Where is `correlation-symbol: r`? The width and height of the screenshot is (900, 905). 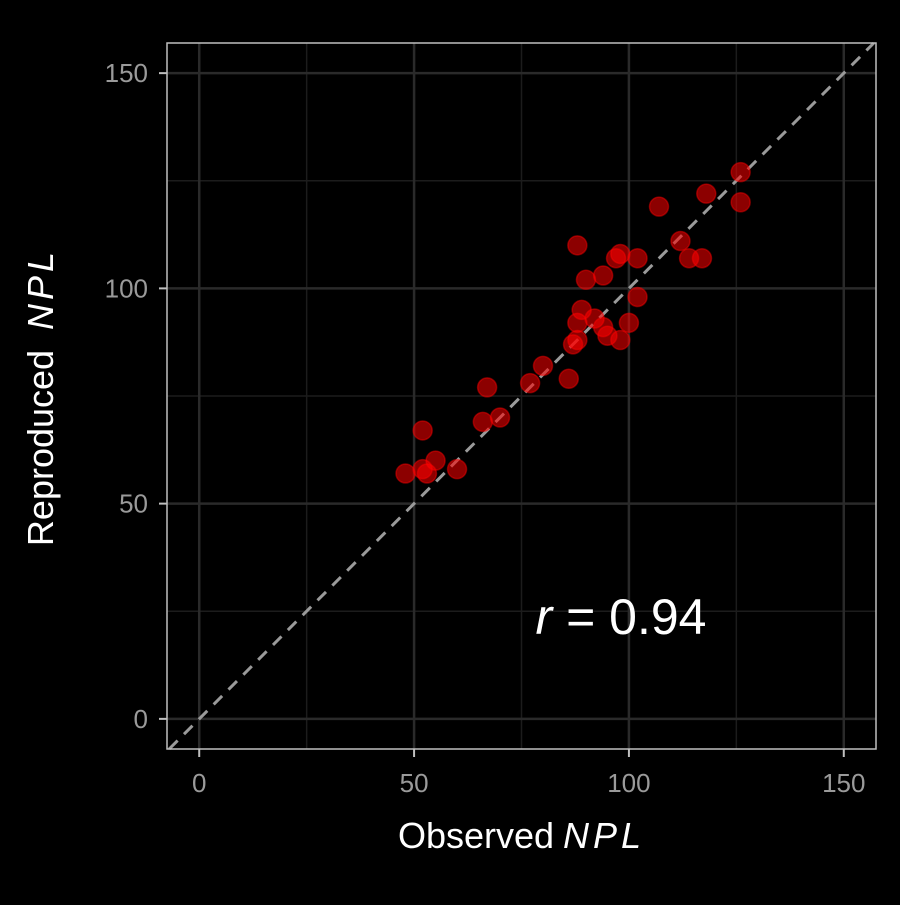
correlation-symbol: r is located at coordinates (545, 617).